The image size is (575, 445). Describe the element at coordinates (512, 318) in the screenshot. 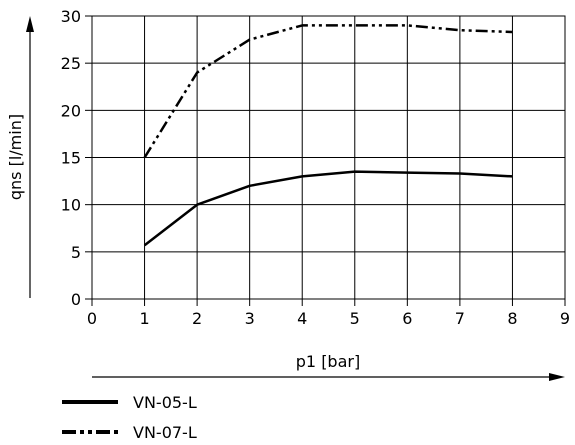

I see `x-tick-label: 8` at that location.